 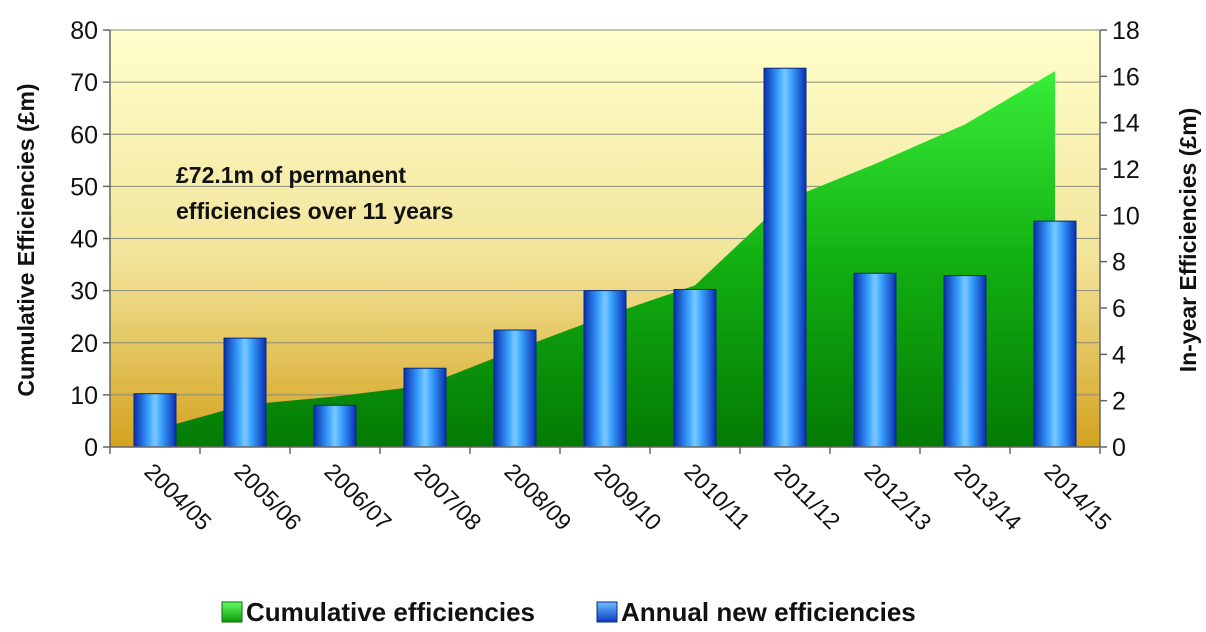 What do you see at coordinates (1119, 355) in the screenshot?
I see `right-tick-label: 4` at bounding box center [1119, 355].